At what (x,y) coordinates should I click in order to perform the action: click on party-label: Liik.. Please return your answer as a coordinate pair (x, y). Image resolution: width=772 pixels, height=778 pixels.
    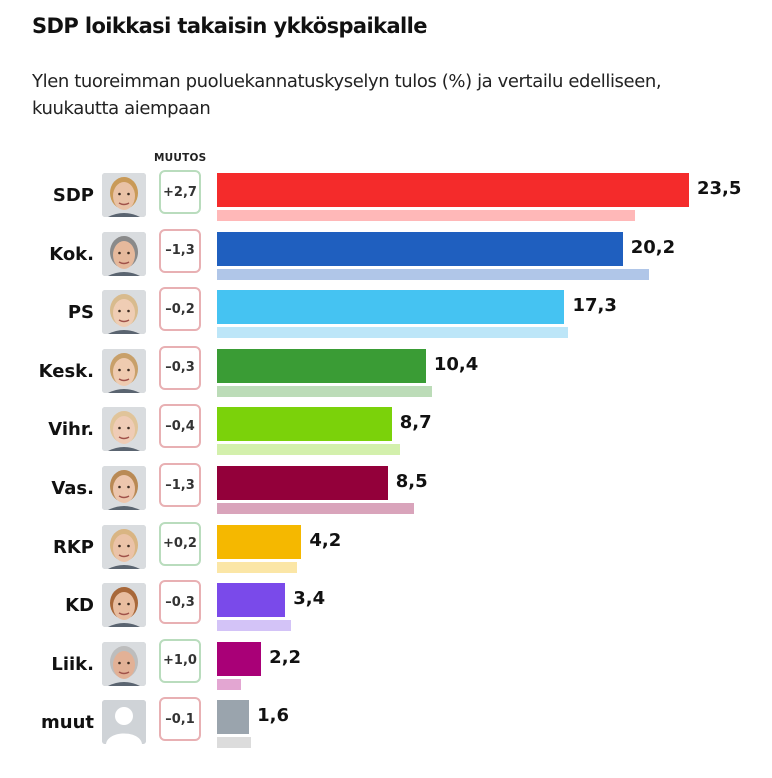
    Looking at the image, I should click on (72, 664).